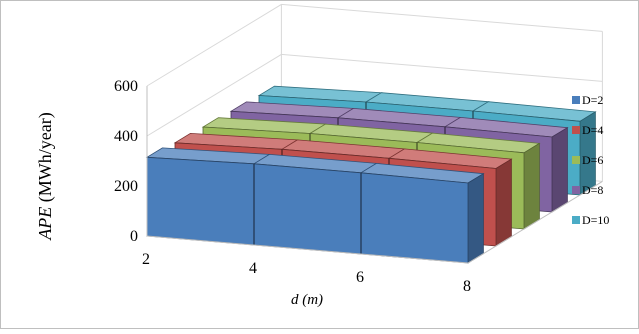 The width and height of the screenshot is (639, 334). I want to click on legend-label: D=8, so click(592, 190).